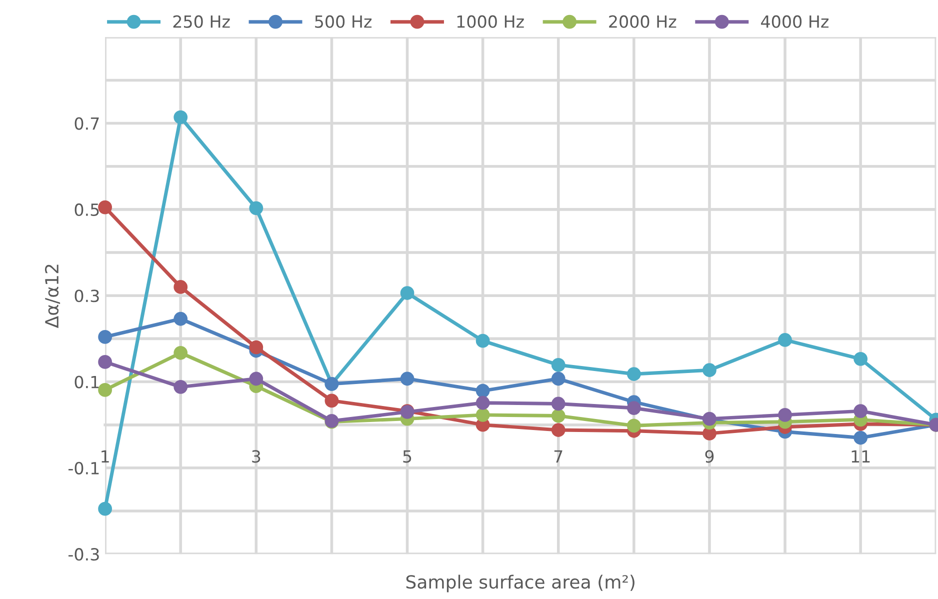 This screenshot has width=938, height=599. Describe the element at coordinates (86, 296) in the screenshot. I see `y-tick-label: 0.3` at that location.